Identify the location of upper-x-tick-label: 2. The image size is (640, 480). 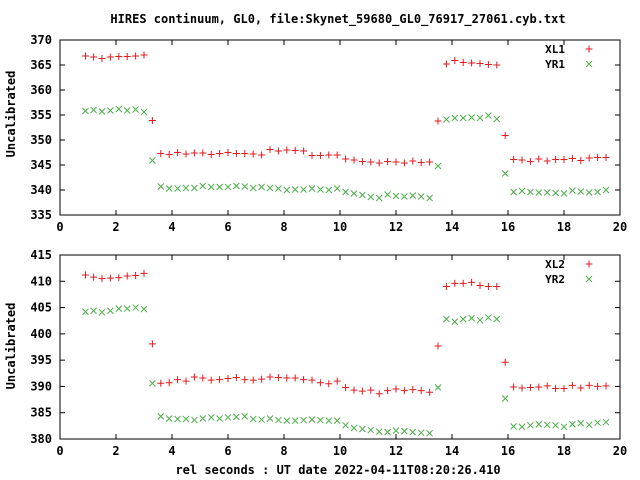
(115, 227).